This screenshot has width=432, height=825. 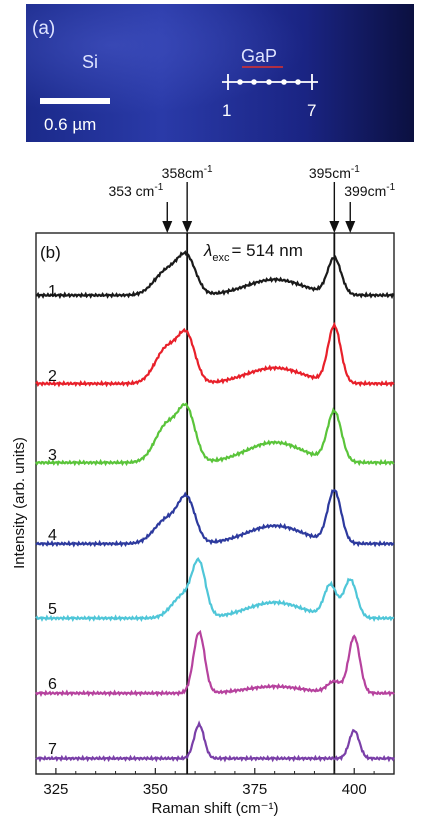 I want to click on peak-annotation-353: 353 cm-1, so click(x=135, y=190).